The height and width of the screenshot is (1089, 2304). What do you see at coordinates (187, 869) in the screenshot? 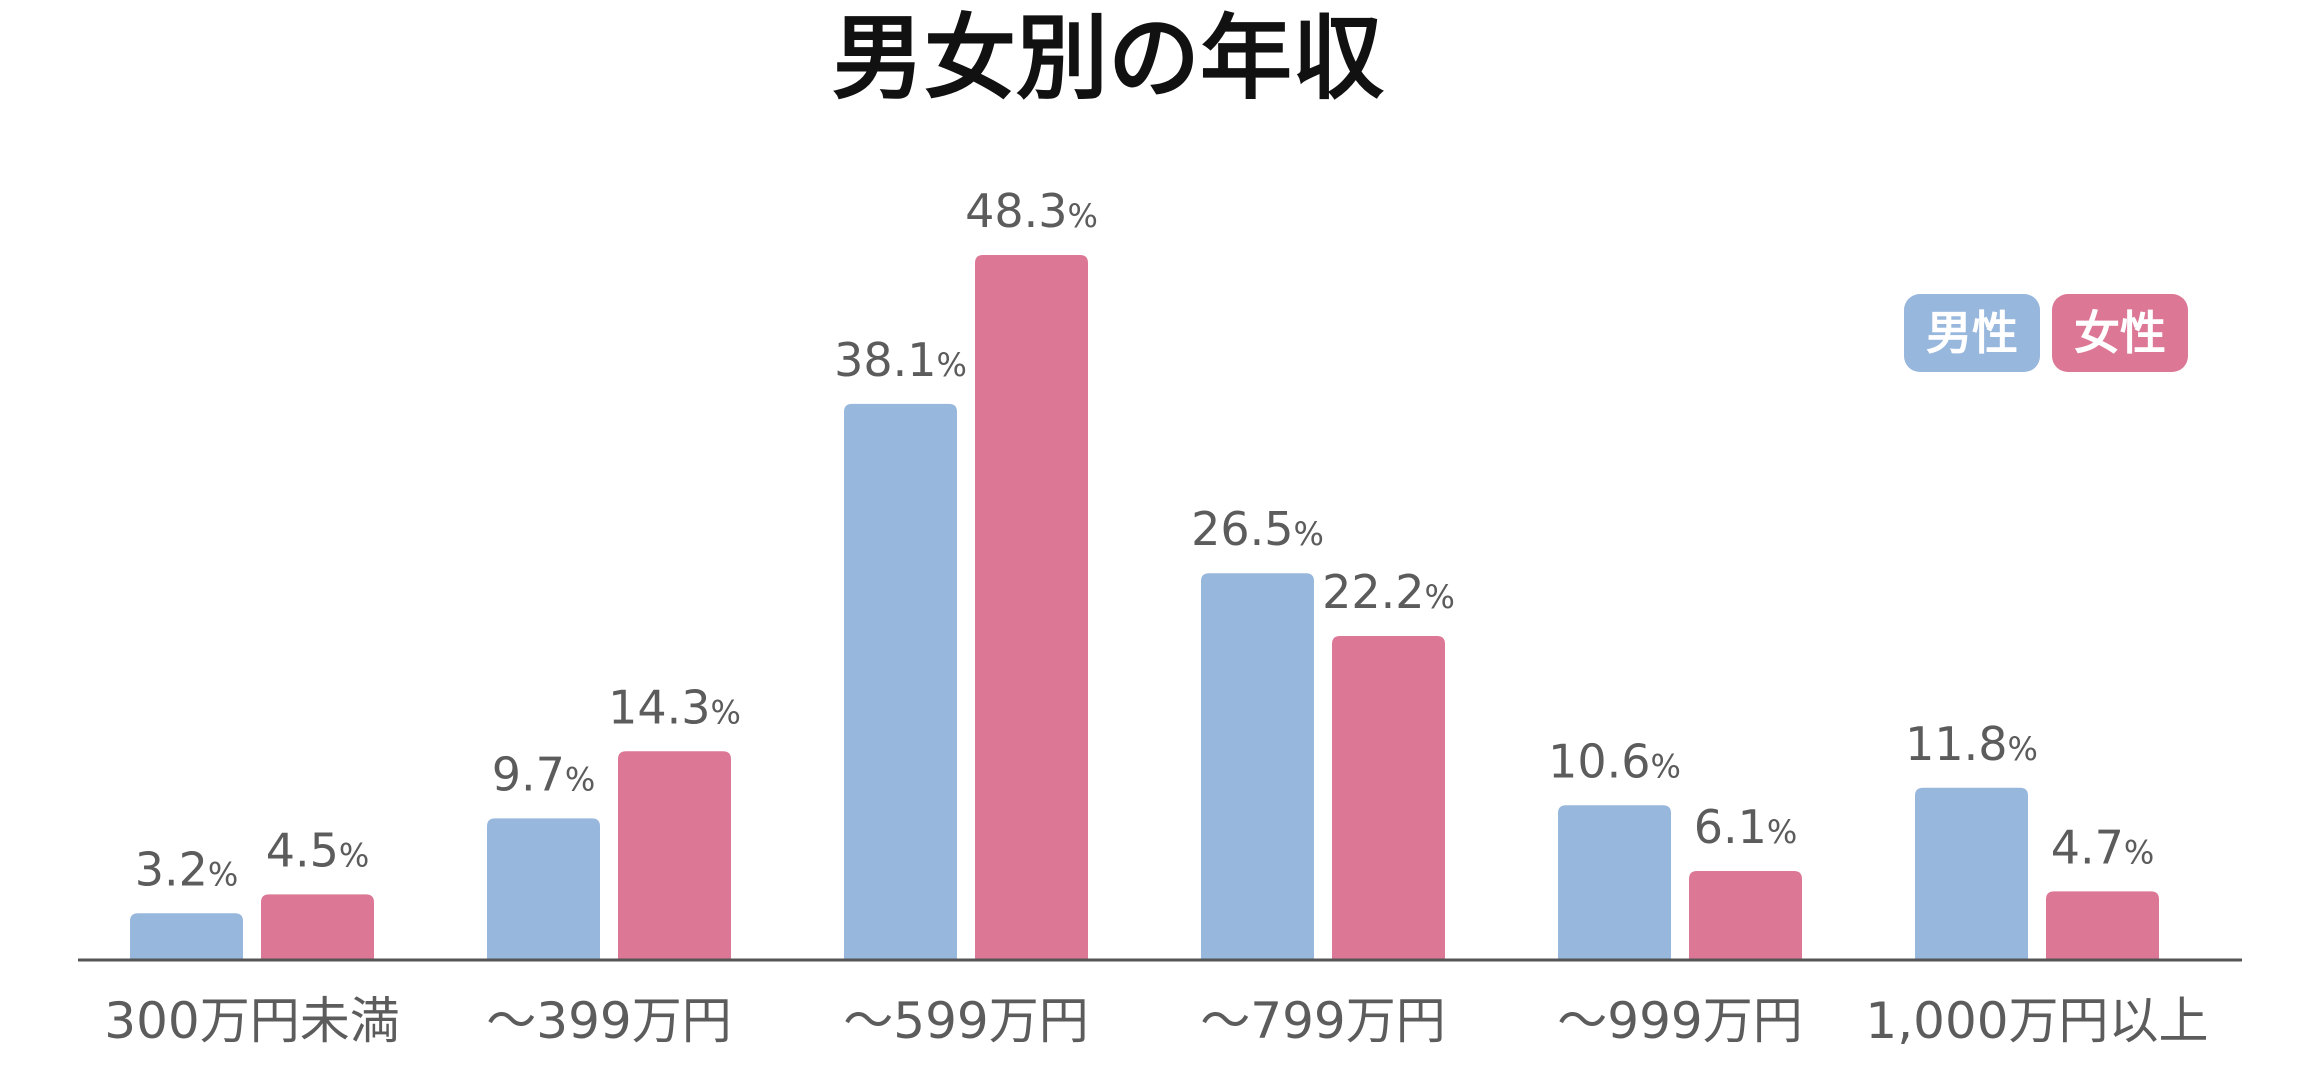
I see `value-label-male-0: 3.2%` at bounding box center [187, 869].